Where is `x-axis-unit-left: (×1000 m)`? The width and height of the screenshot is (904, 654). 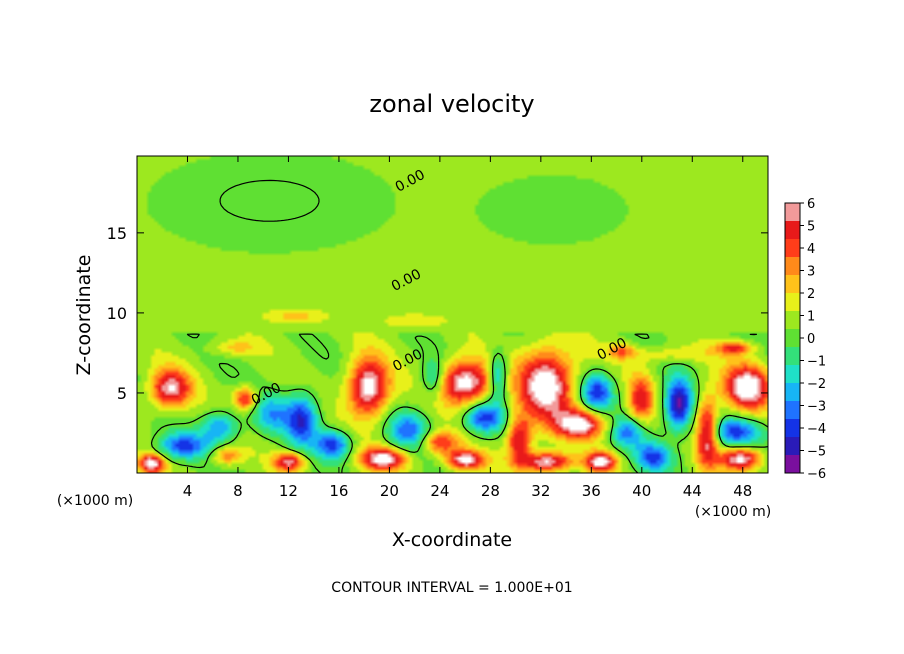 x-axis-unit-left: (×1000 m) is located at coordinates (95, 501).